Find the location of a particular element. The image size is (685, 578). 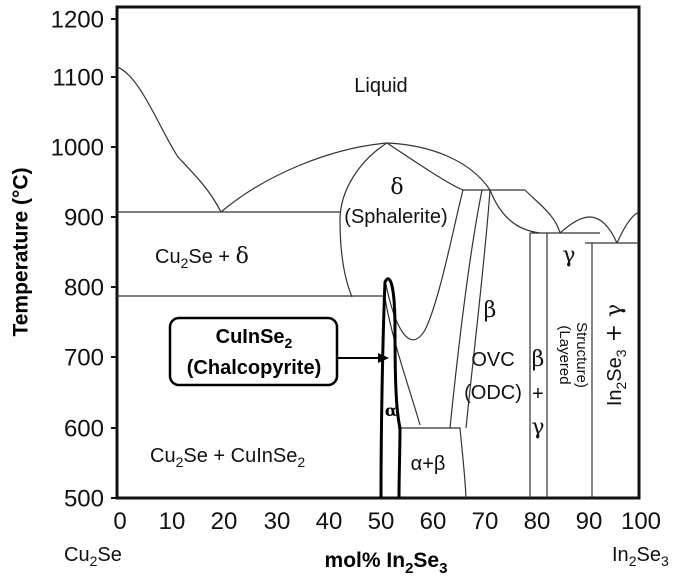

alpha-delta-right is located at coordinates (402, 361).